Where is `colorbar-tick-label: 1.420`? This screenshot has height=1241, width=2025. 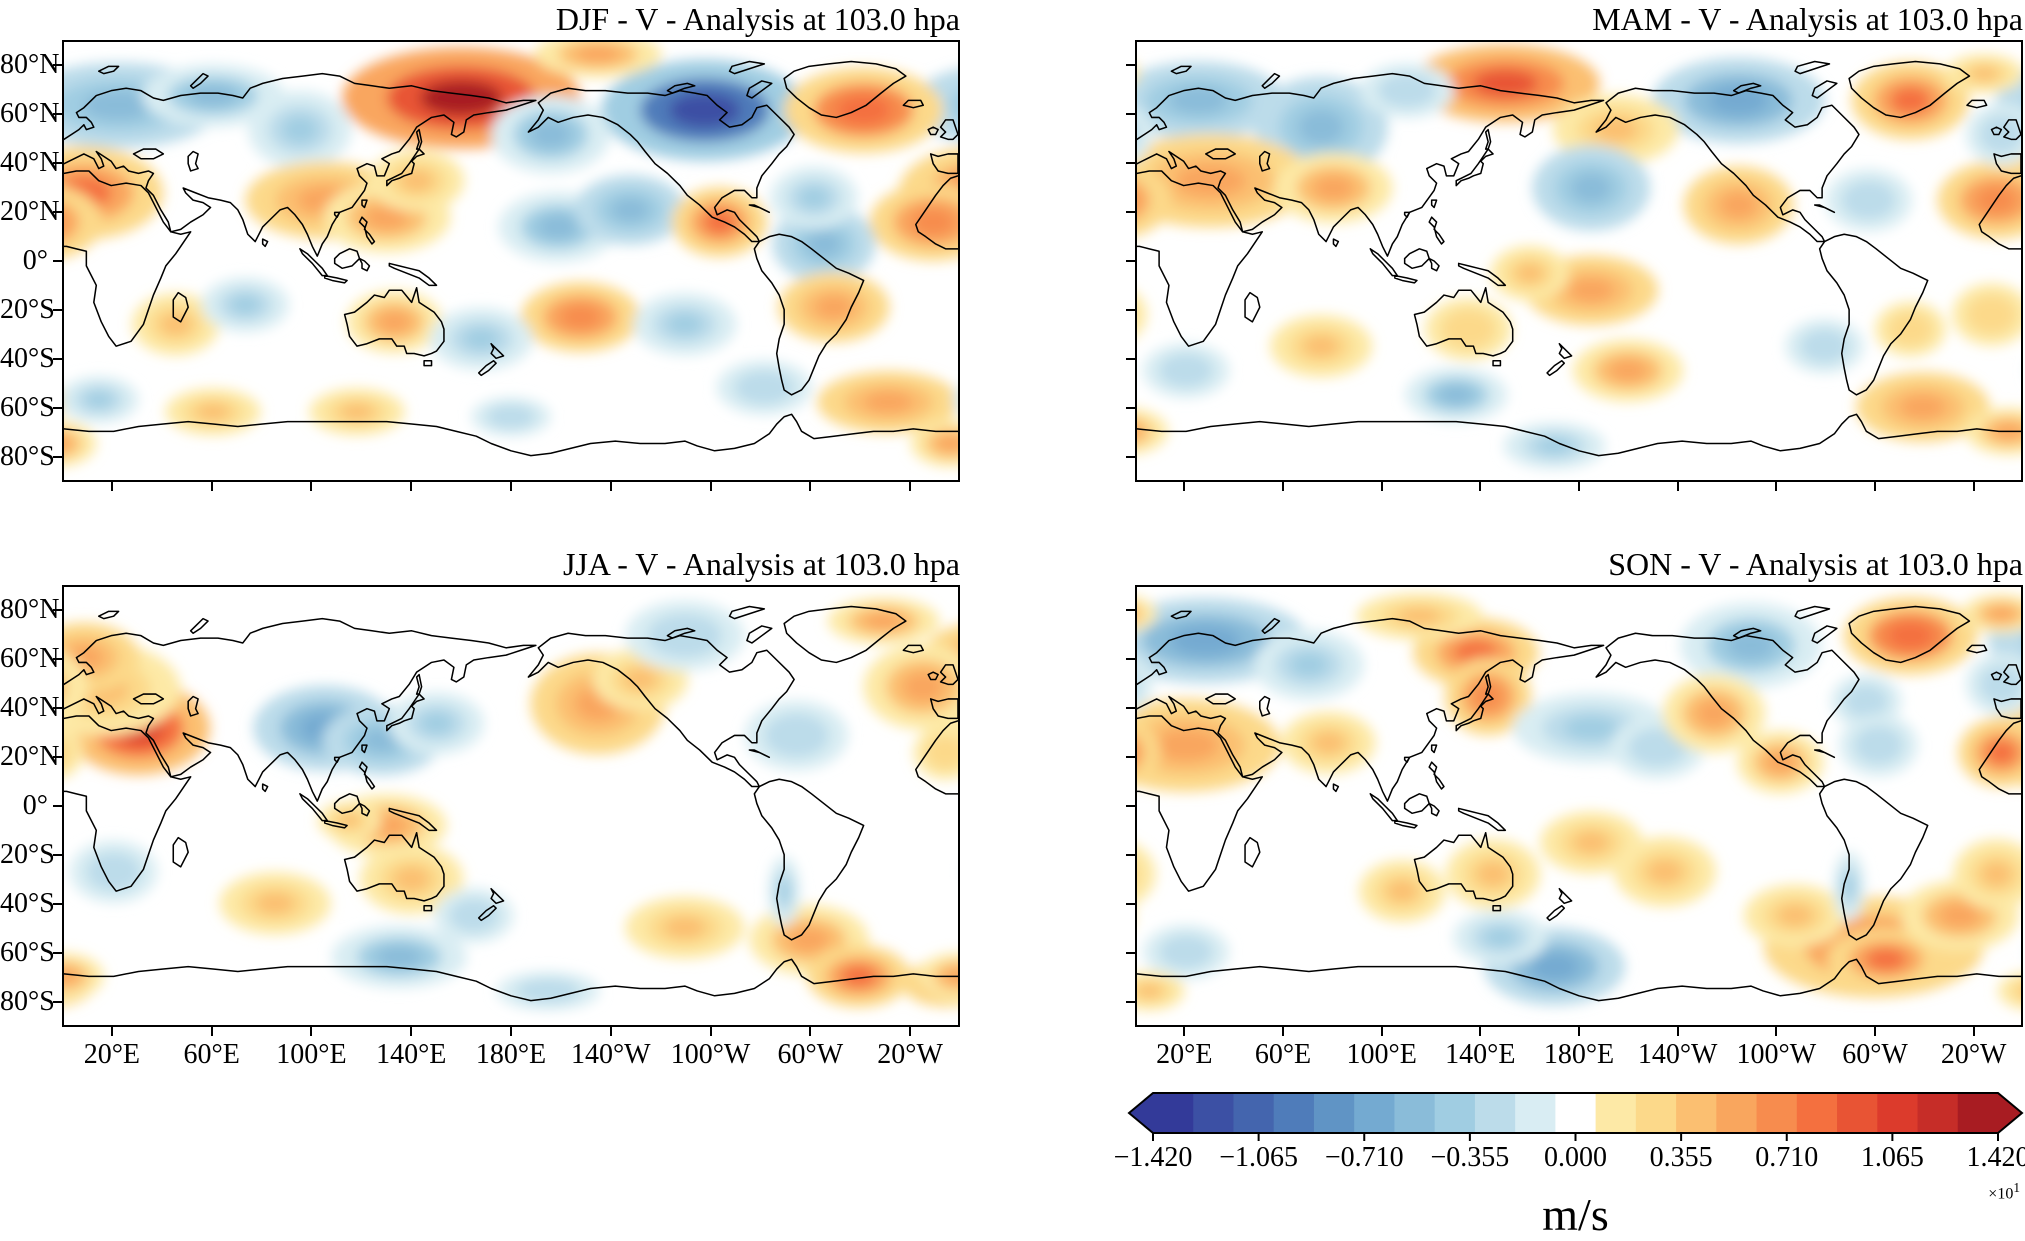 colorbar-tick-label: 1.420 is located at coordinates (1996, 1158).